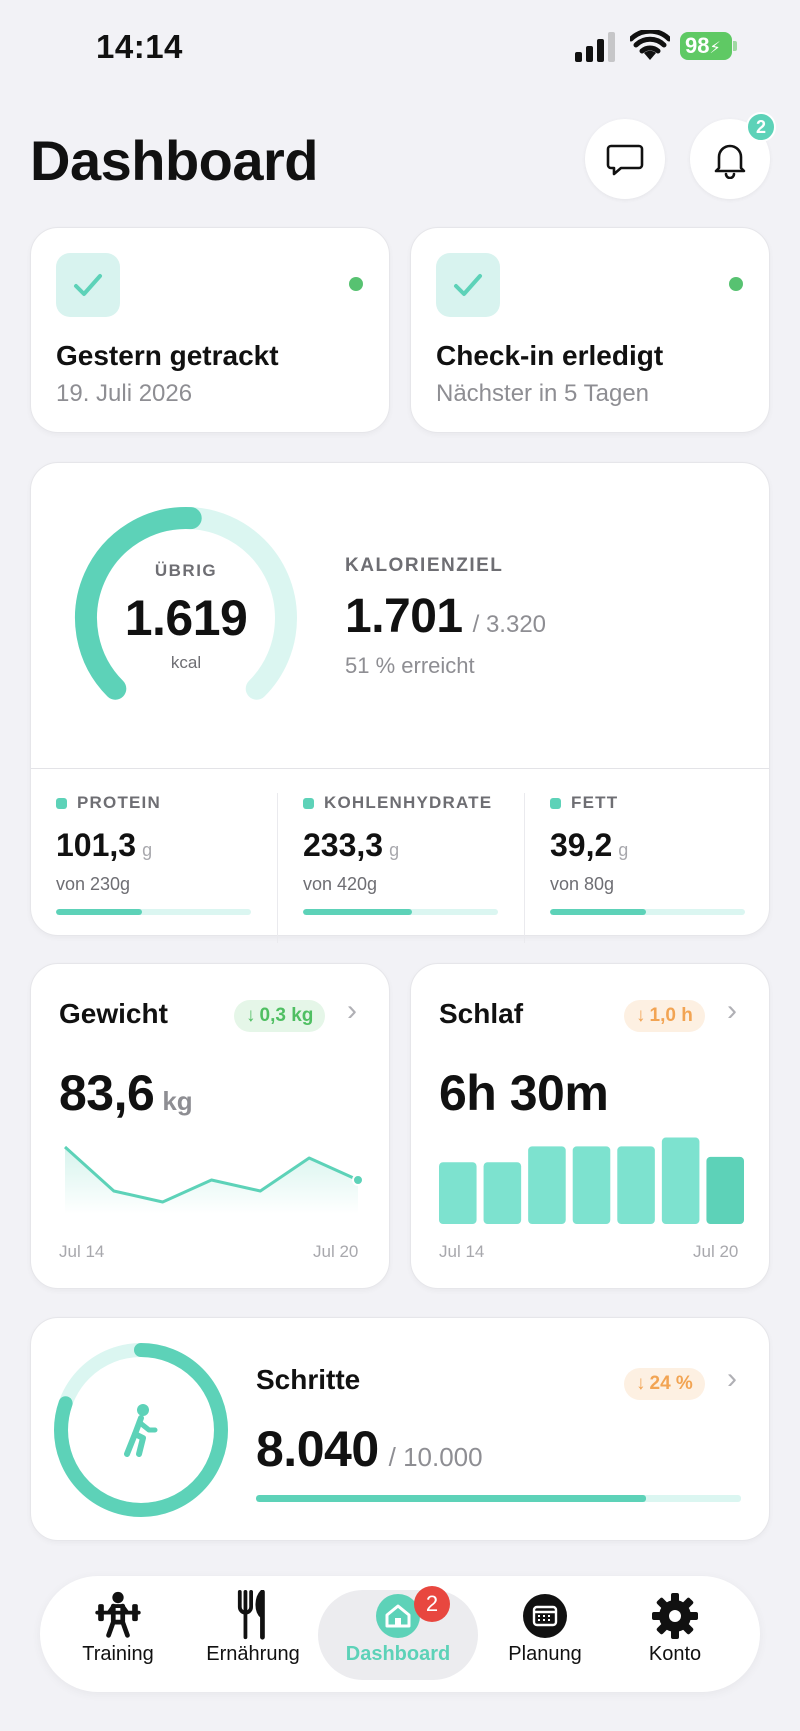 The height and width of the screenshot is (1731, 800). What do you see at coordinates (761, 127) in the screenshot?
I see `notifications-badge: 2` at bounding box center [761, 127].